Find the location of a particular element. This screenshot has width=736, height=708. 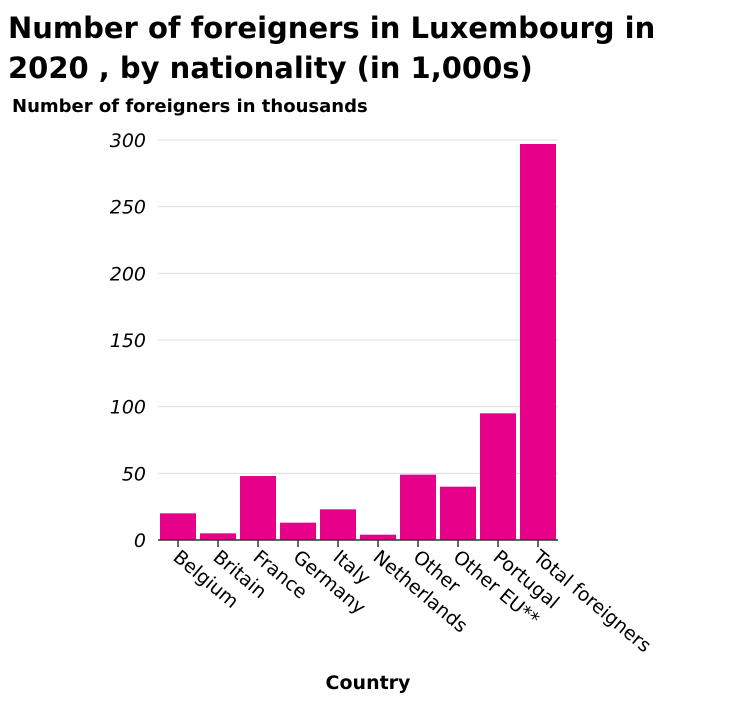

y-tick-label: 300 is located at coordinates (128, 141).